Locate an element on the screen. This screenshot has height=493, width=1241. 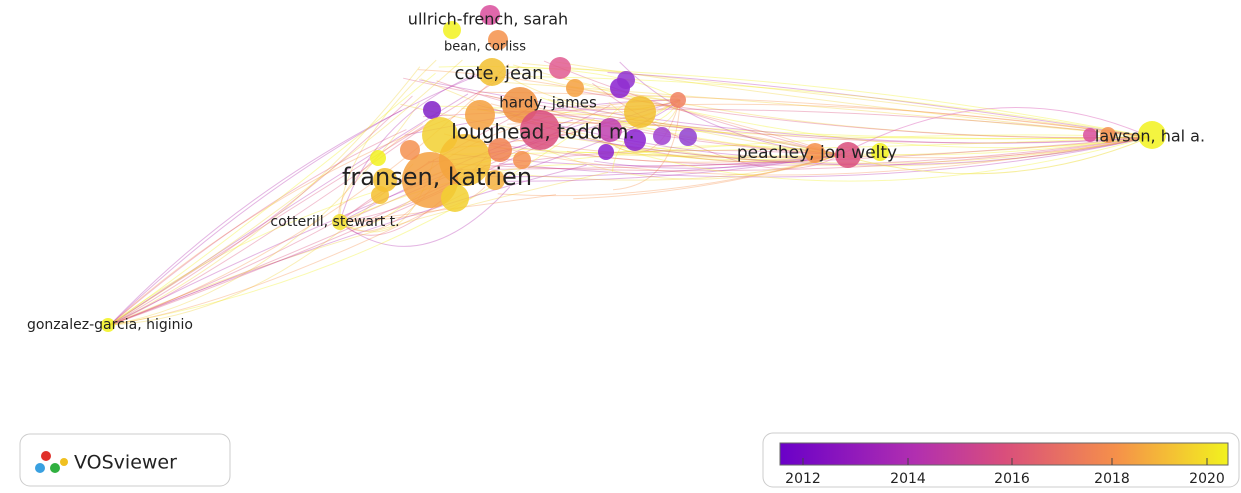
node-label: loughead, todd m. is located at coordinates (542, 132).